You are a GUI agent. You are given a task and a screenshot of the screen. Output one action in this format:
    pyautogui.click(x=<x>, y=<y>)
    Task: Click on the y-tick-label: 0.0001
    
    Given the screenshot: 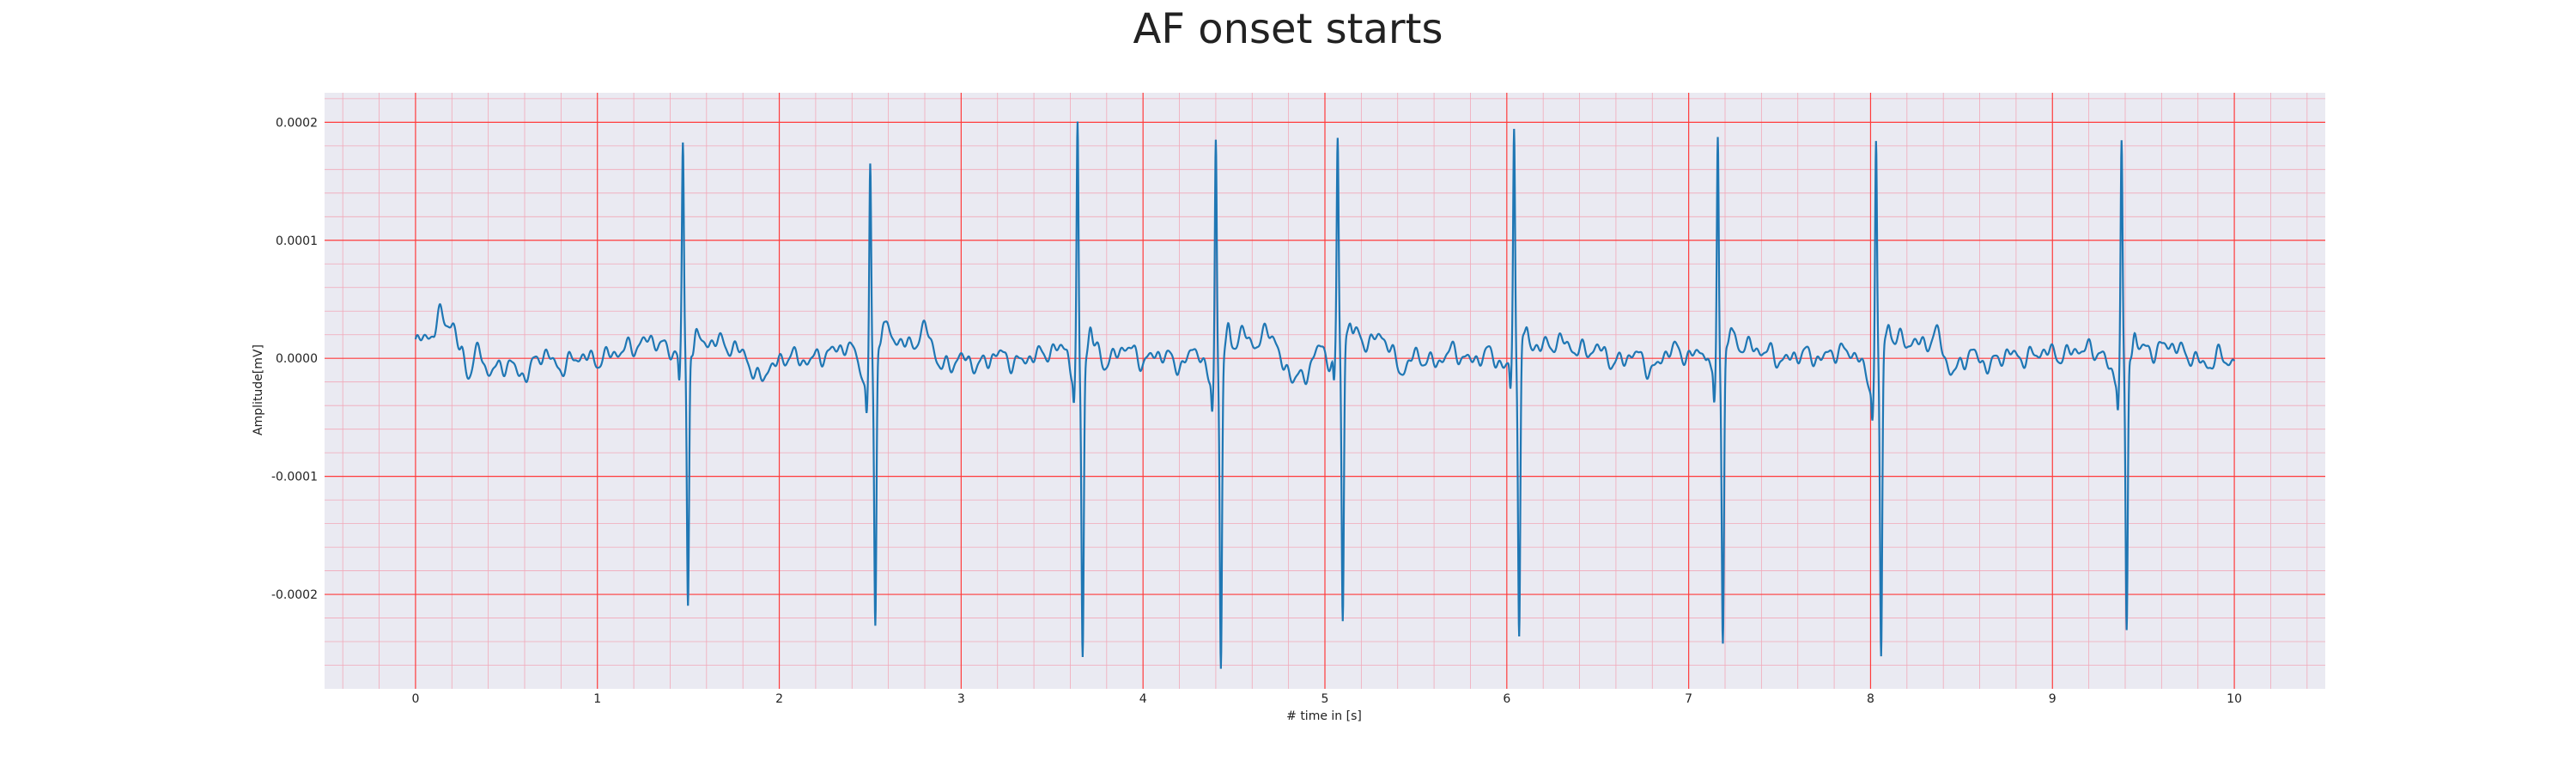 What is the action you would take?
    pyautogui.click(x=297, y=241)
    